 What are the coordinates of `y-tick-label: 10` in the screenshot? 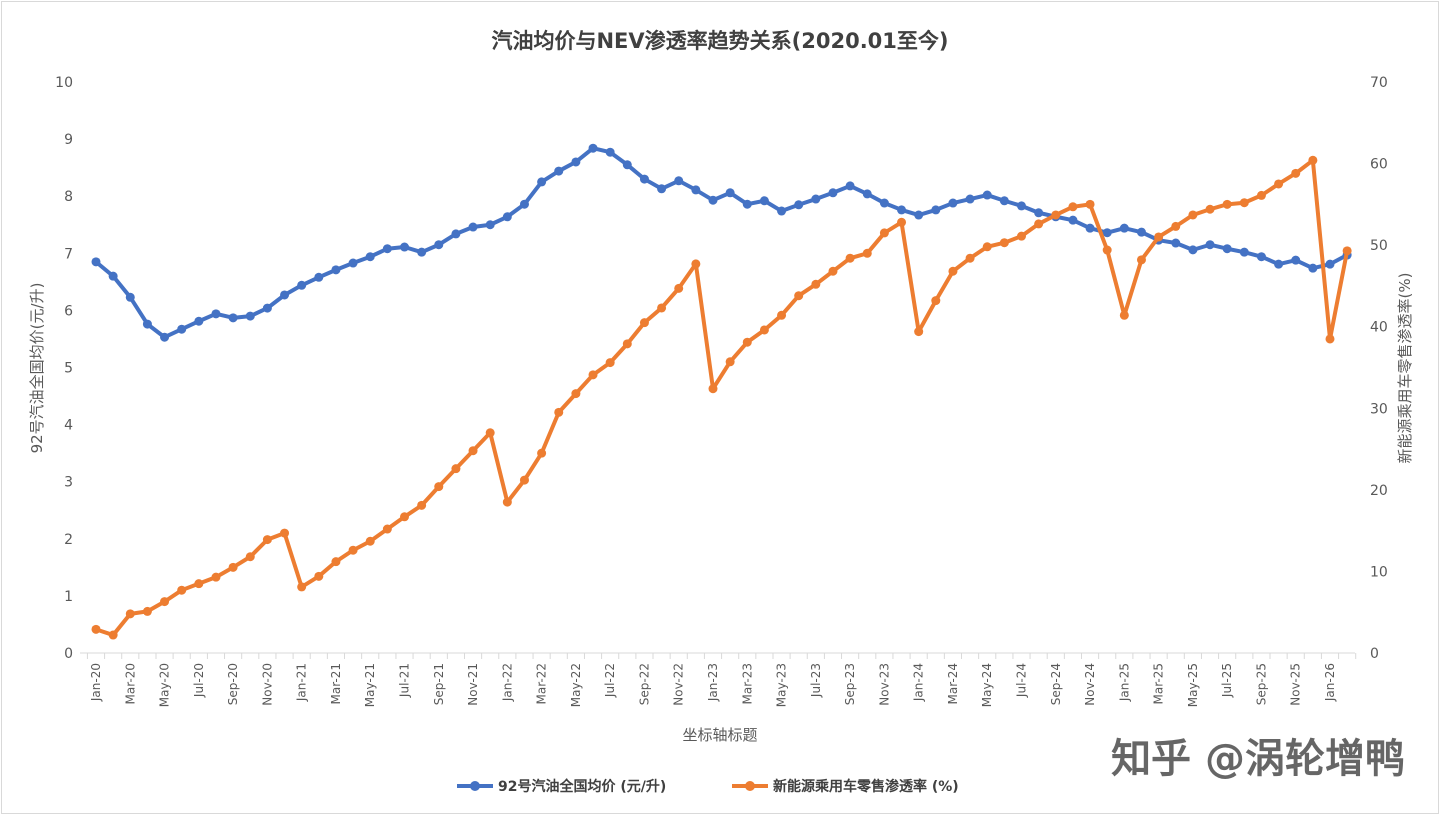 It's located at (64, 83).